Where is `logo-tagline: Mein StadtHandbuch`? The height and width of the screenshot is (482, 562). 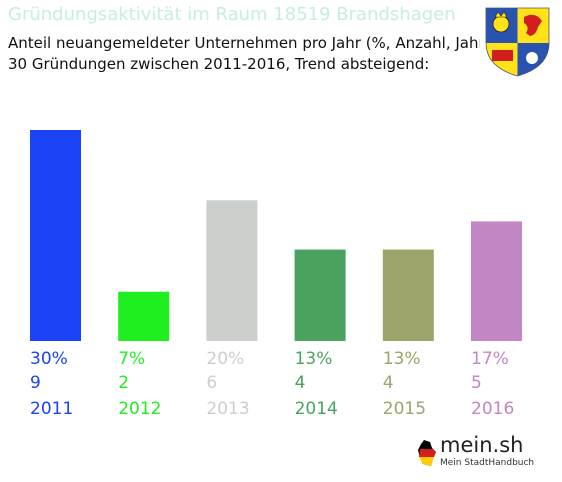
logo-tagline: Mein StadtHandbuch is located at coordinates (487, 463).